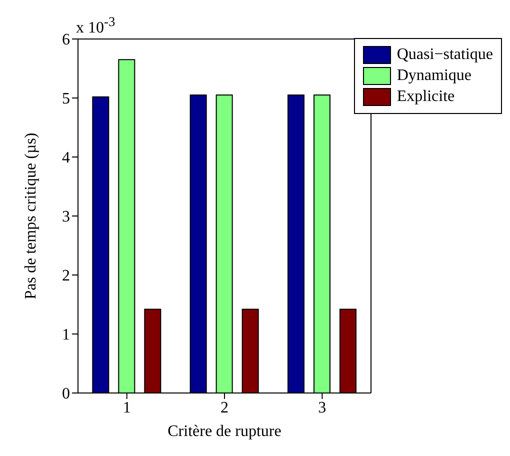 The height and width of the screenshot is (456, 510). What do you see at coordinates (225, 431) in the screenshot?
I see `x-axis-title: Critère de rupture` at bounding box center [225, 431].